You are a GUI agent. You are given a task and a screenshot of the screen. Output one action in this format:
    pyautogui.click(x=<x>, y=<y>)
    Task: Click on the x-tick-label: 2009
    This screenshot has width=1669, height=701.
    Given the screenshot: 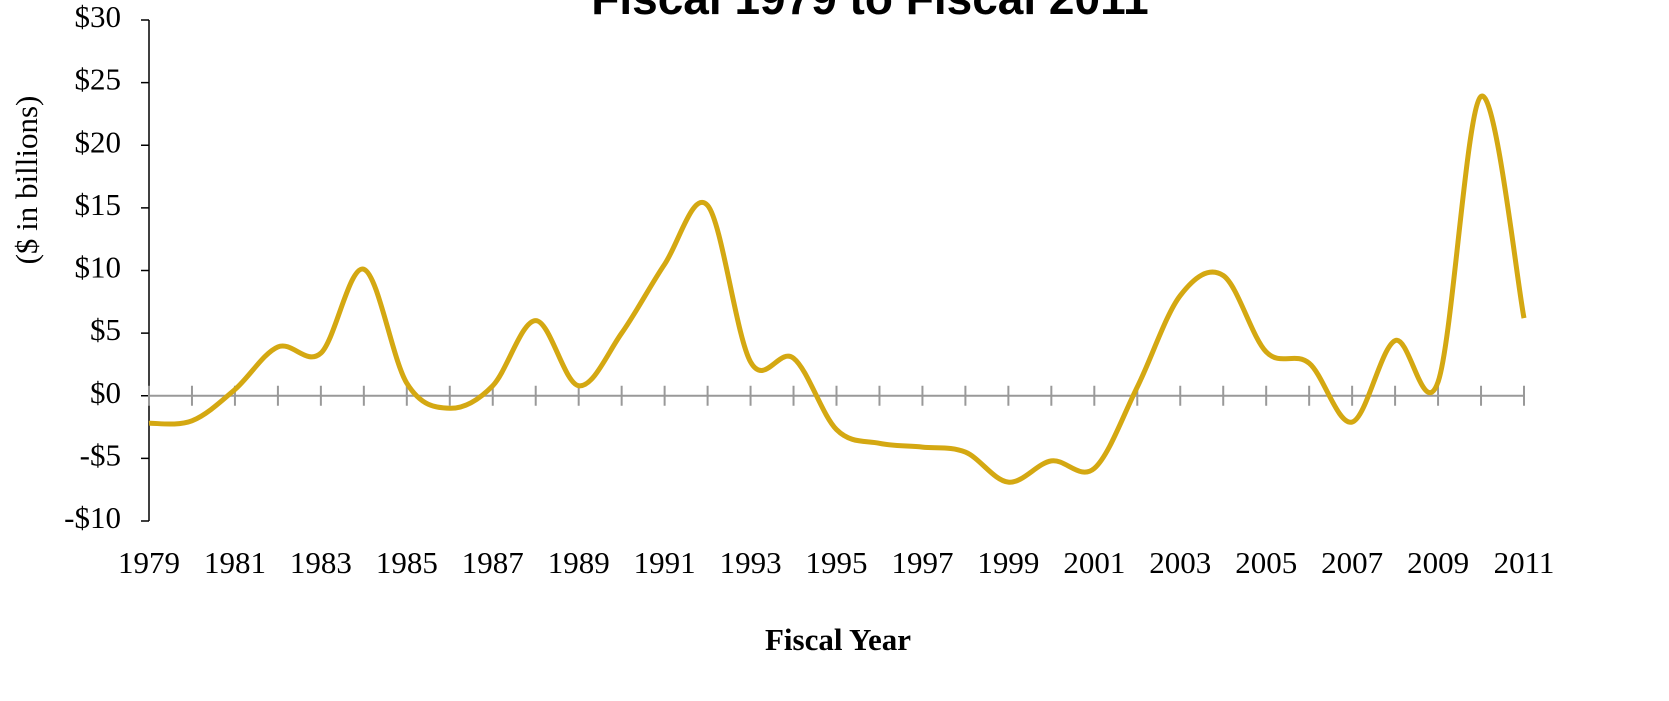 What is the action you would take?
    pyautogui.click(x=1438, y=562)
    